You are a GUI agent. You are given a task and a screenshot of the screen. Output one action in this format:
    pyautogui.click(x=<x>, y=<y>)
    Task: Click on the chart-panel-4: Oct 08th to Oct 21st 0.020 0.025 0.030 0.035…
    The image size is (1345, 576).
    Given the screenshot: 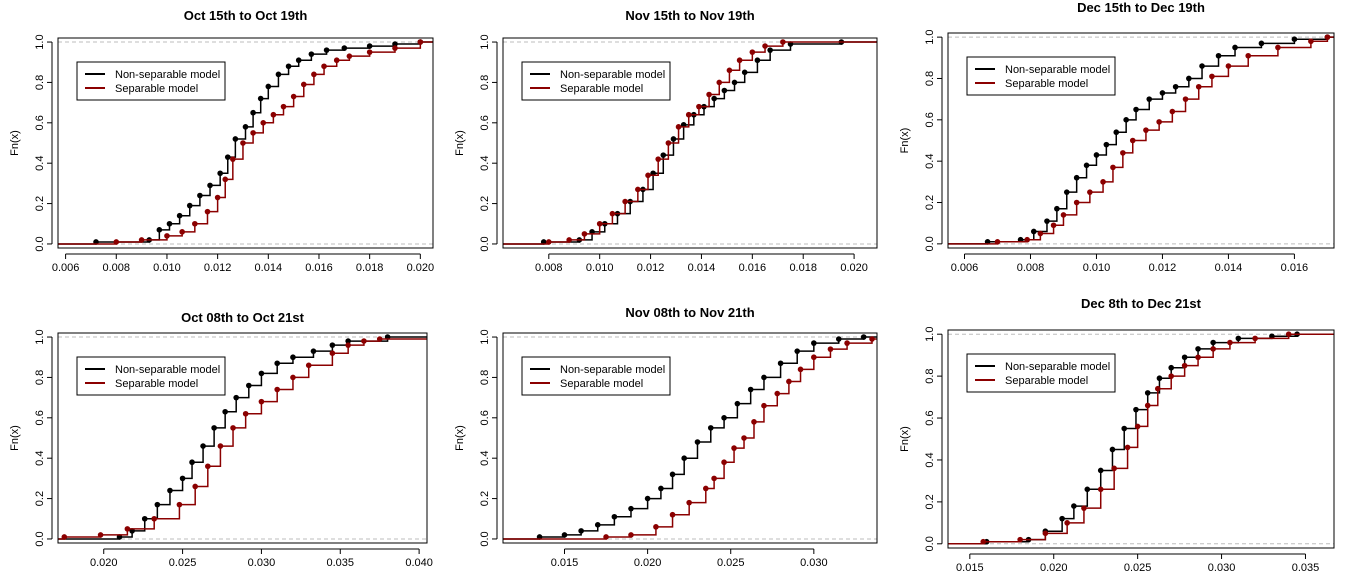 What is the action you would take?
    pyautogui.click(x=221, y=439)
    